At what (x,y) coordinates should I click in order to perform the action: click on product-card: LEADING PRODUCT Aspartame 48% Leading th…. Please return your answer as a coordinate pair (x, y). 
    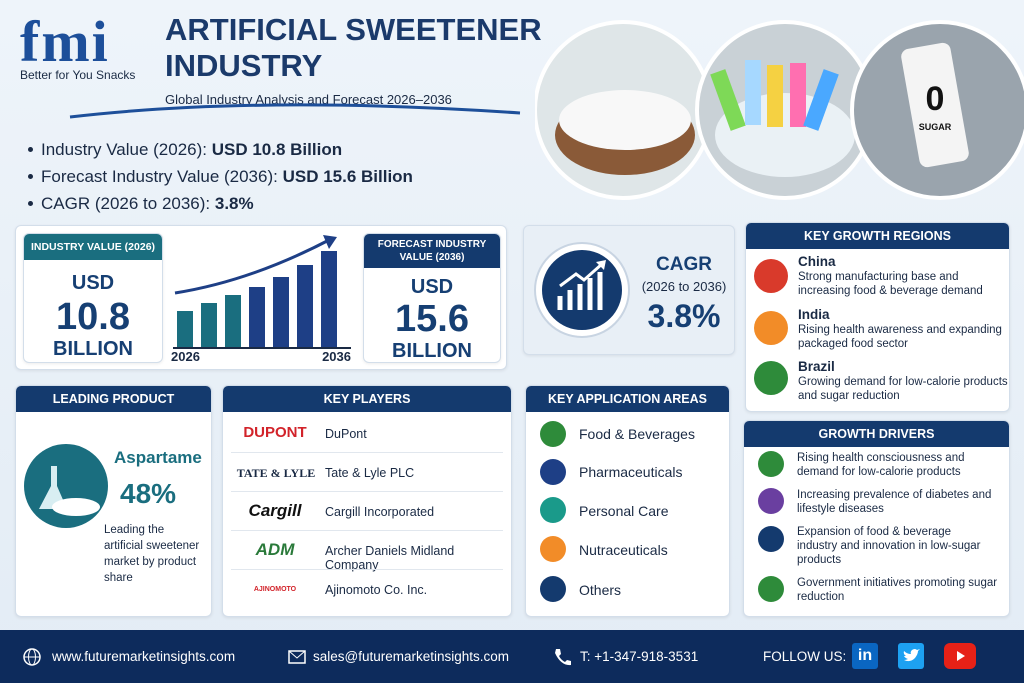
    Looking at the image, I should click on (113, 501).